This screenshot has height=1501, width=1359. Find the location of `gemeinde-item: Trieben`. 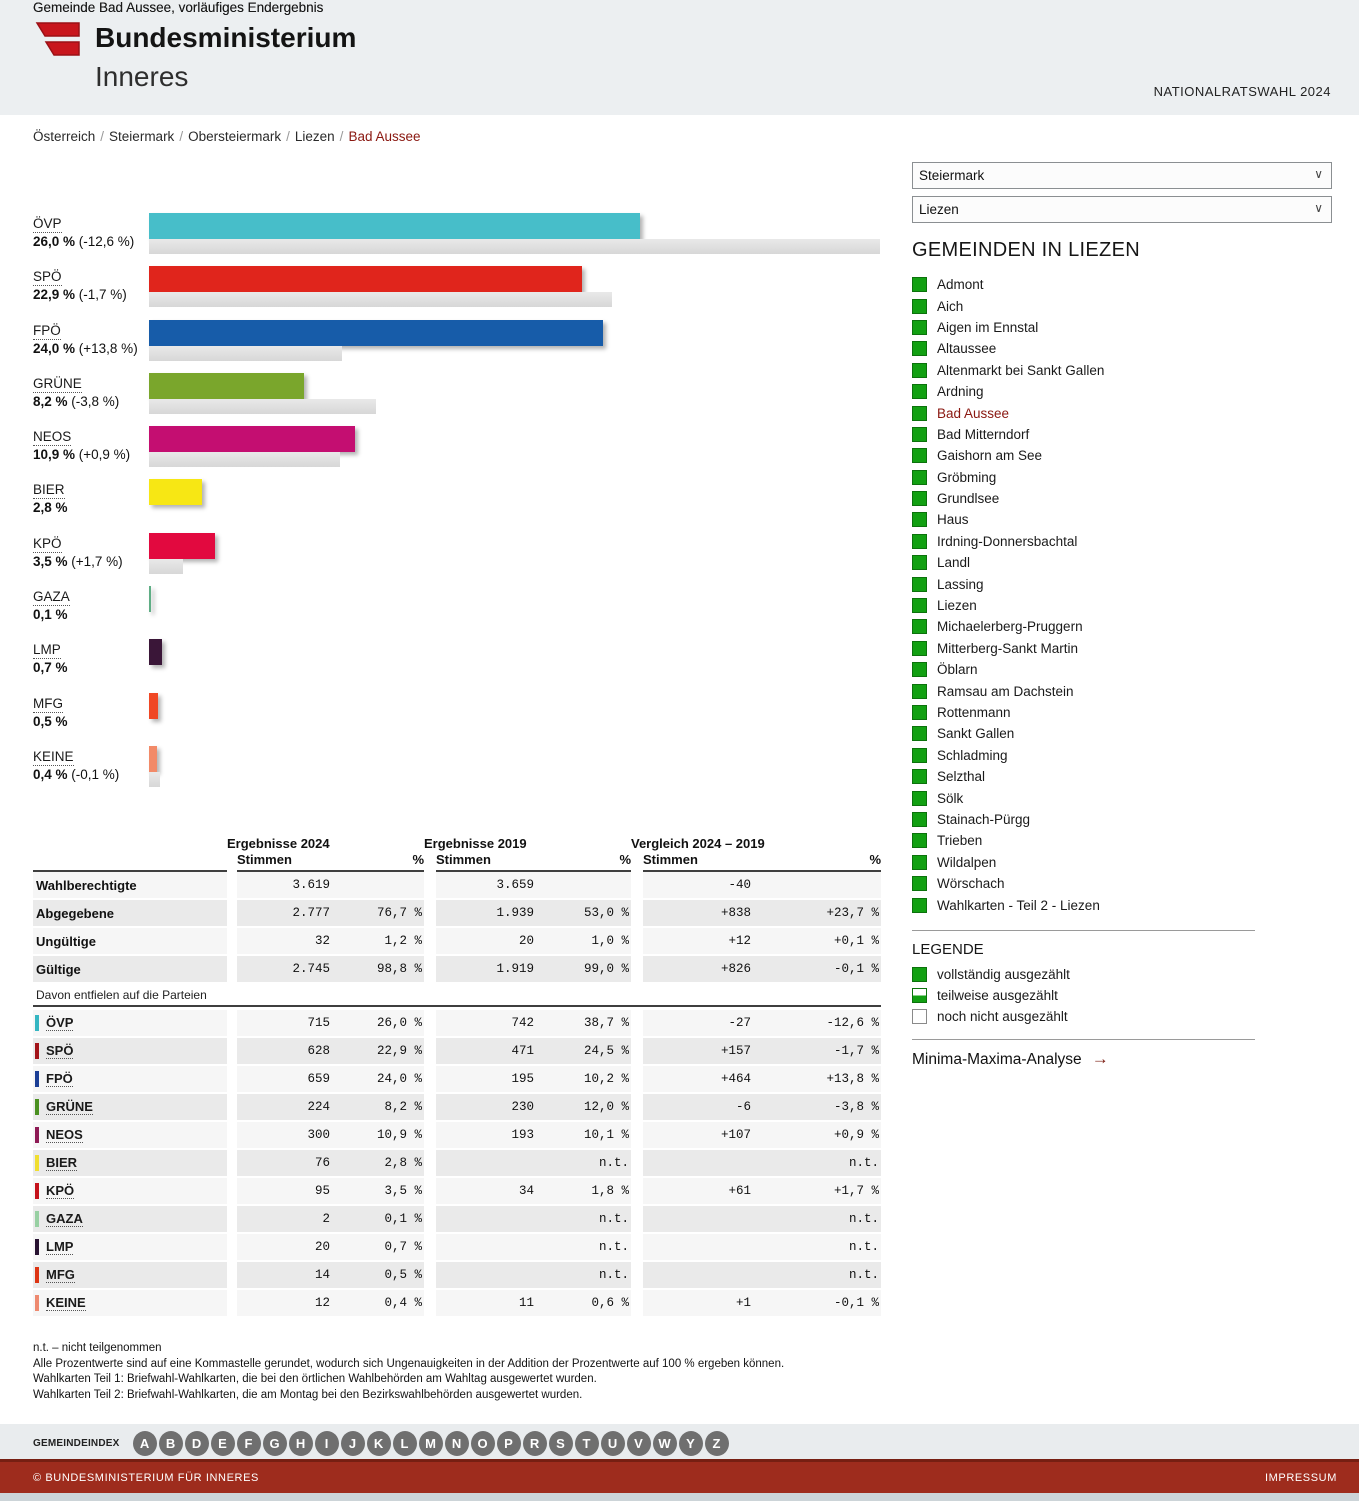

gemeinde-item: Trieben is located at coordinates (1008, 840).